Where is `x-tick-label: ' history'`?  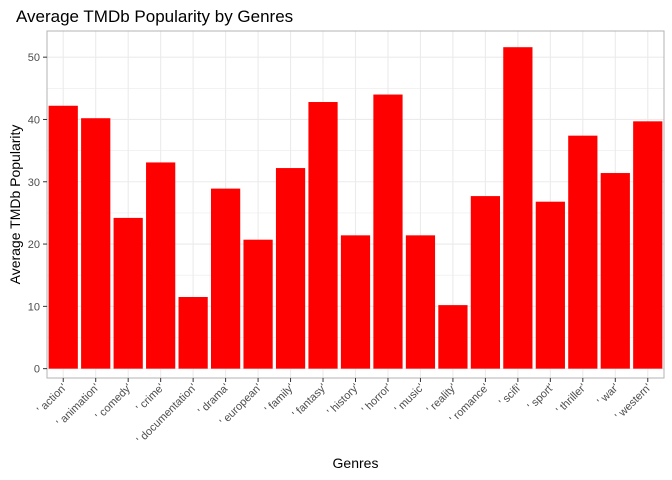
x-tick-label: ' history' is located at coordinates (343, 400).